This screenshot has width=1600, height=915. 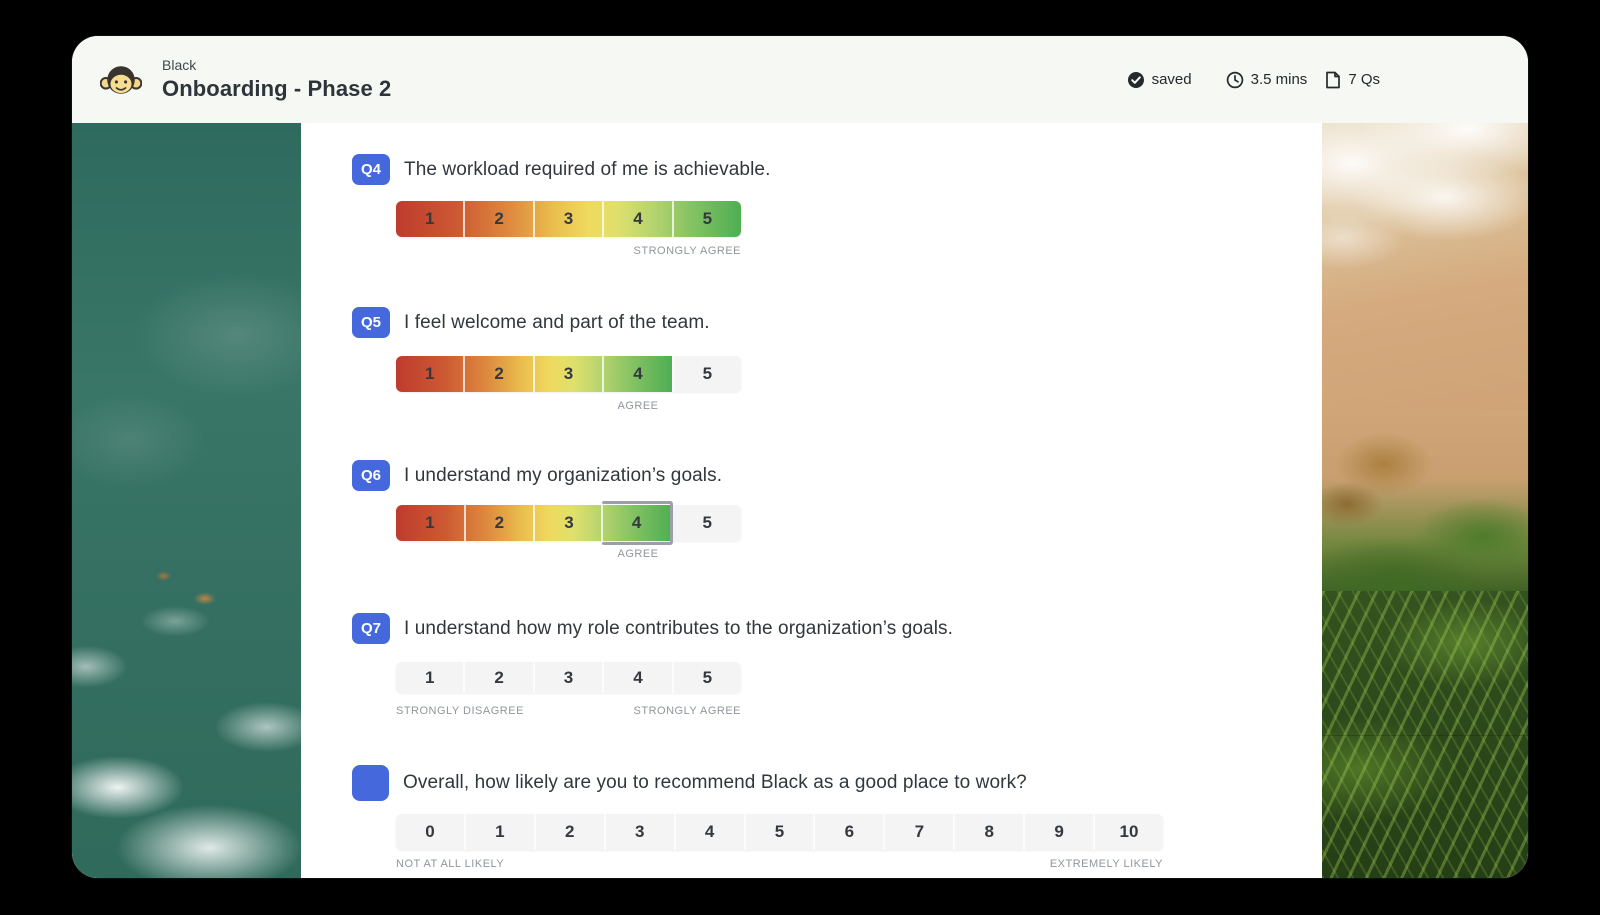 What do you see at coordinates (568, 711) in the screenshot?
I see `scale-endpoint-labels-q7: STRONGLY DISAGREE STRONGLY AGREE` at bounding box center [568, 711].